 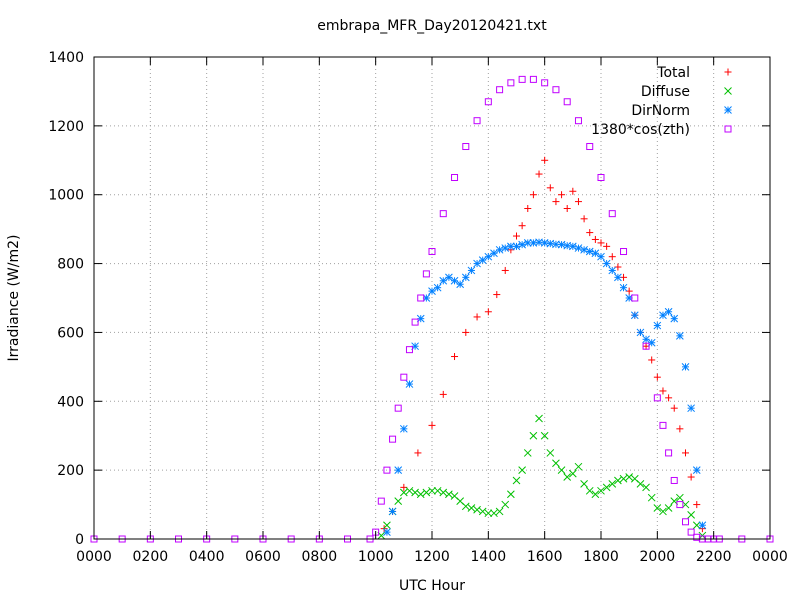 I want to click on legend-entry-label: 1380*cos(zth), so click(x=640, y=130).